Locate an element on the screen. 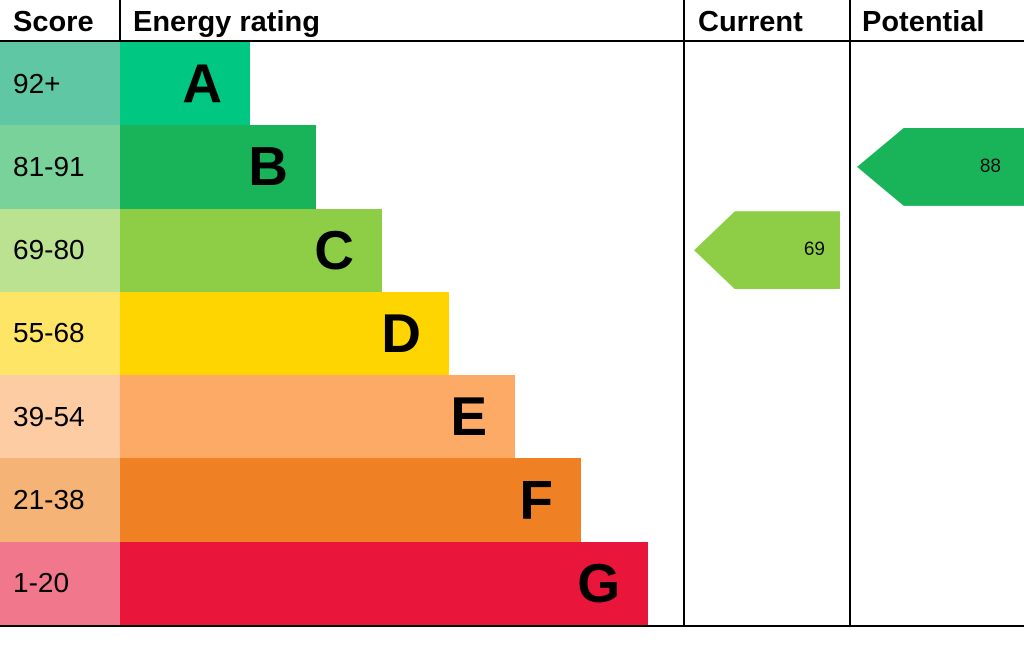  current-rating-arrow: 69 is located at coordinates (767, 250).